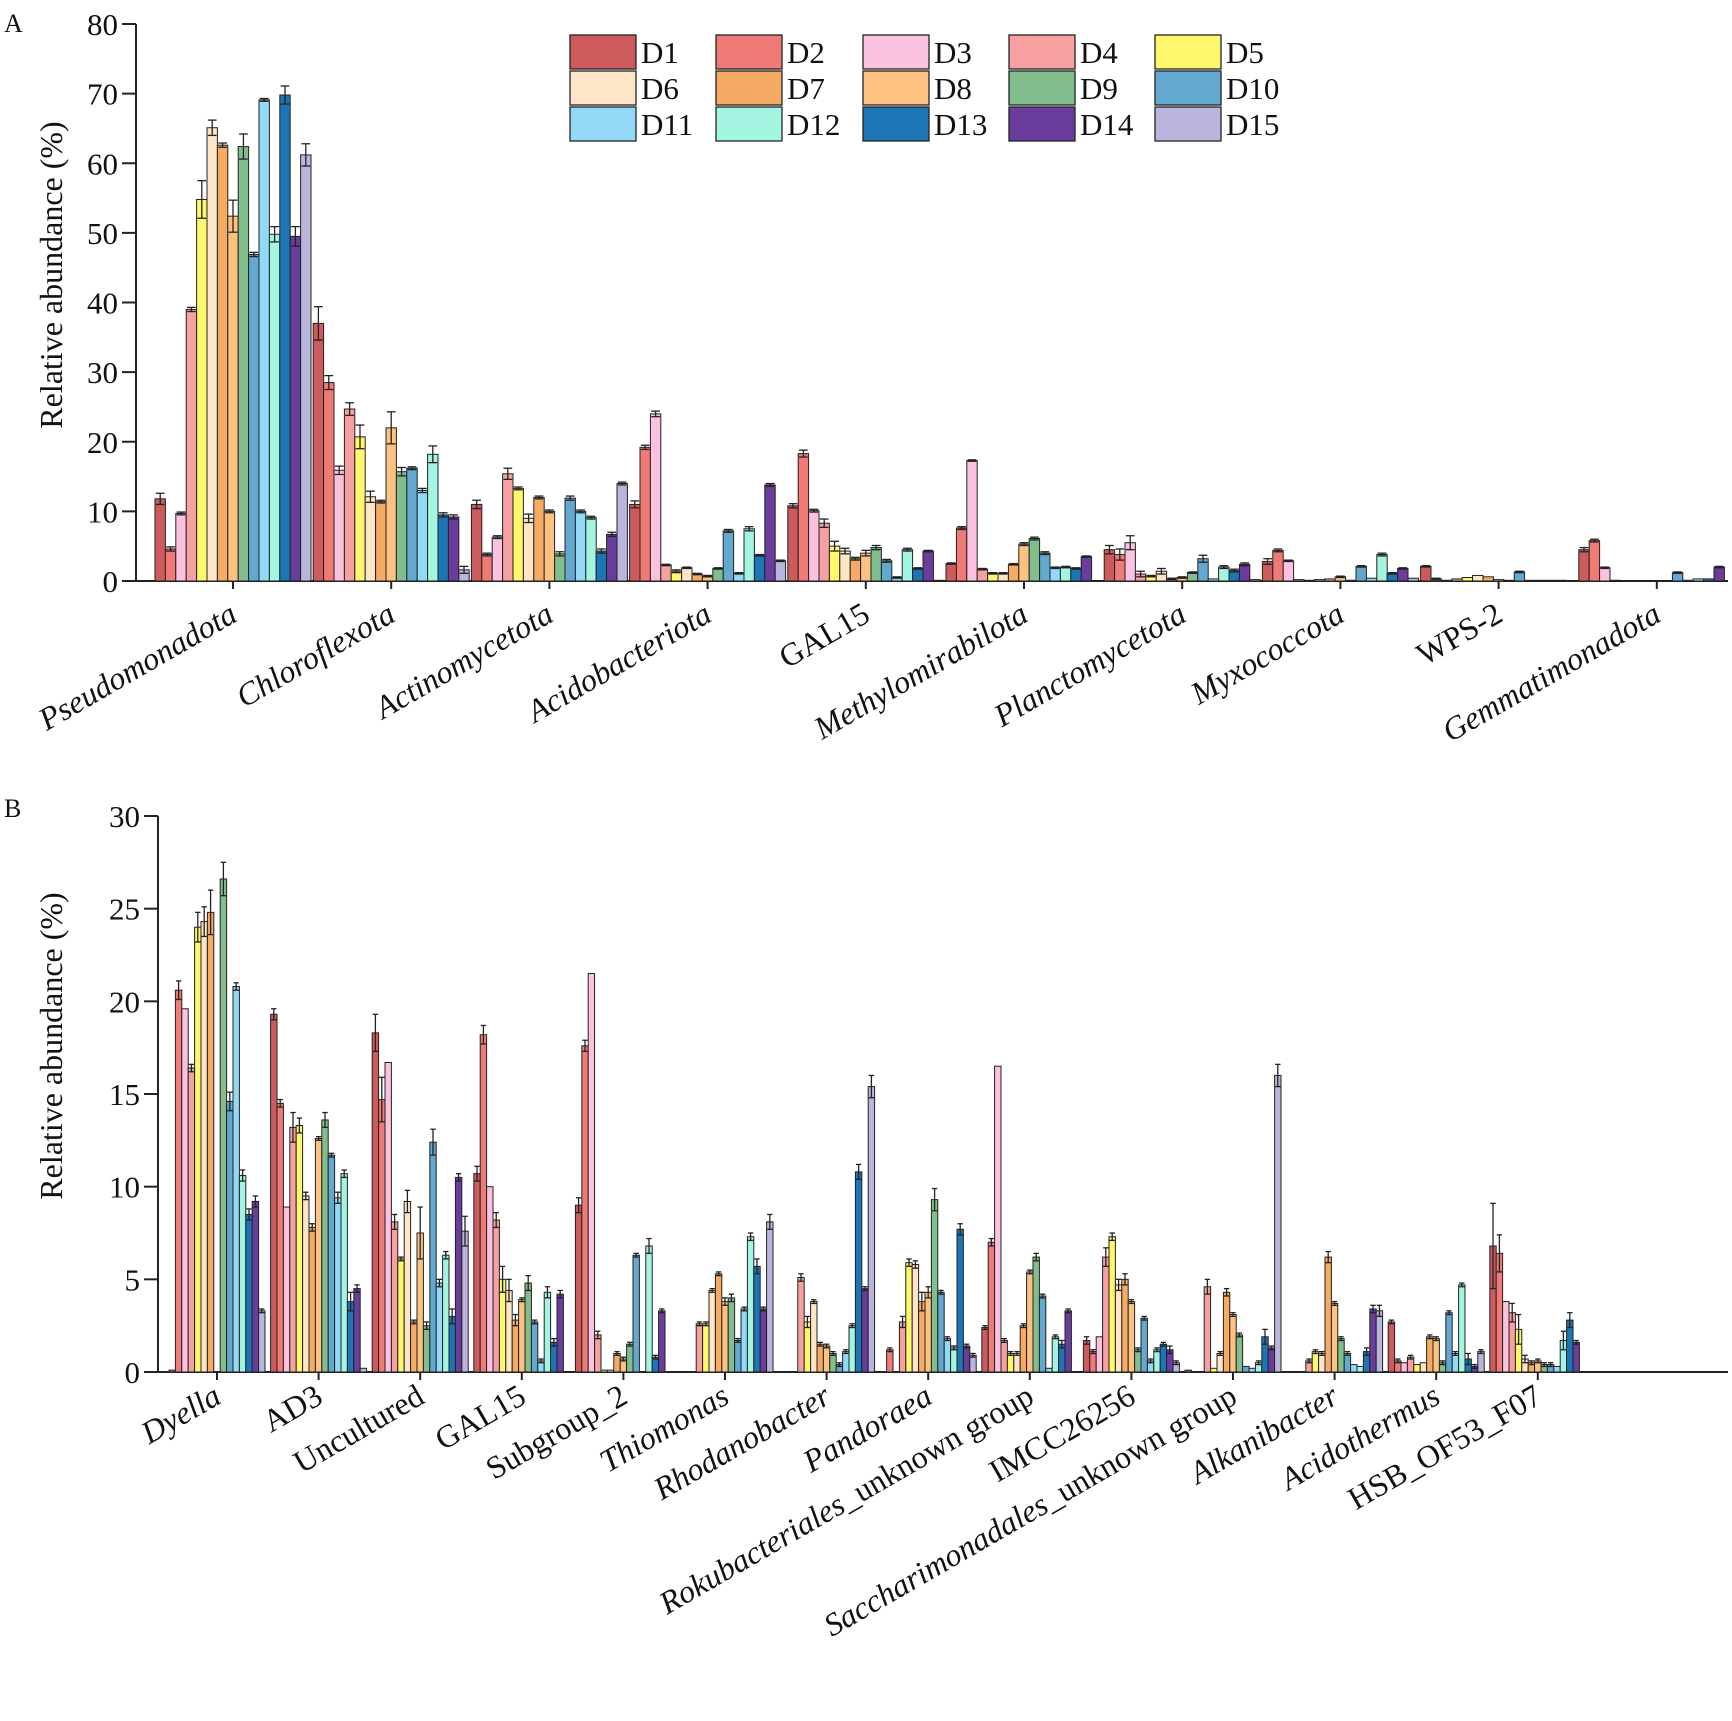  Describe the element at coordinates (349, 495) in the screenshot. I see `bar-chloroflexota-d4` at that location.